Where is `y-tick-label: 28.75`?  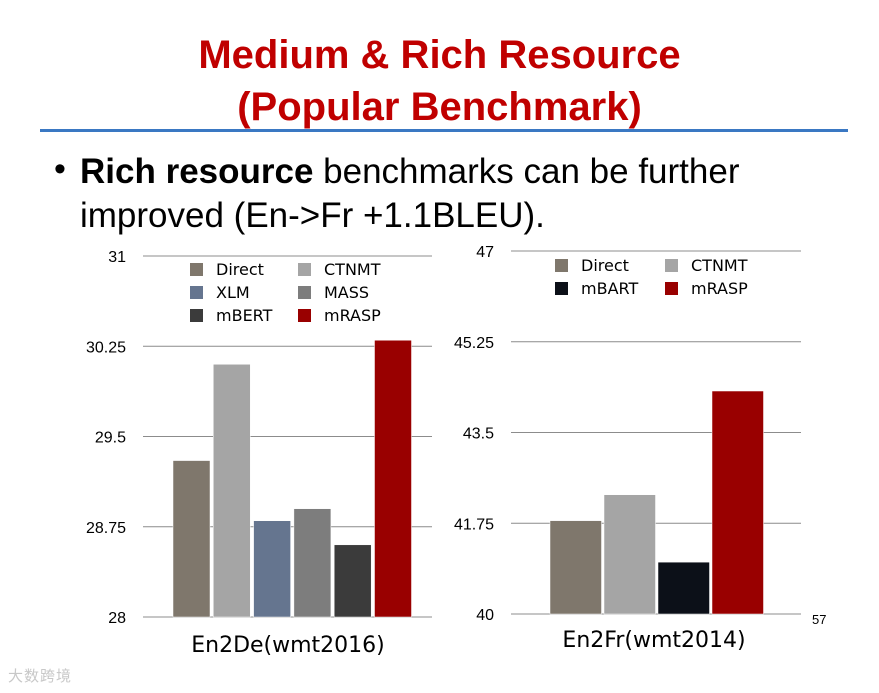
y-tick-label: 28.75 is located at coordinates (106, 528).